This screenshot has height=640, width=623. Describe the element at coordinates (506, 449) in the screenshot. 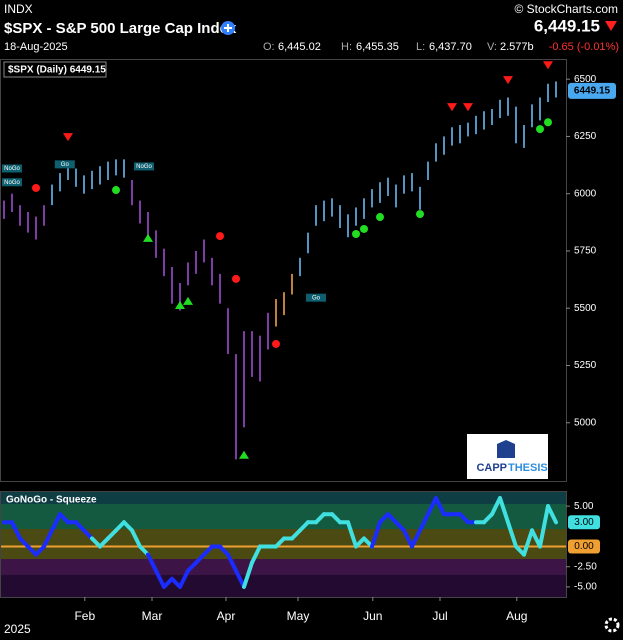

I see `logo-mark` at that location.